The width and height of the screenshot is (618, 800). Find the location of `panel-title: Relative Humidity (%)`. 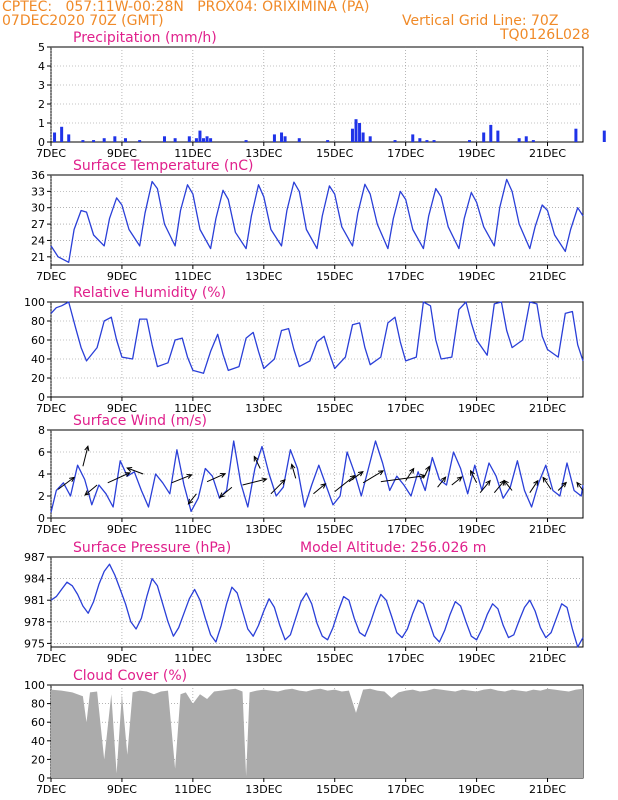

panel-title: Relative Humidity (%) is located at coordinates (149, 293).